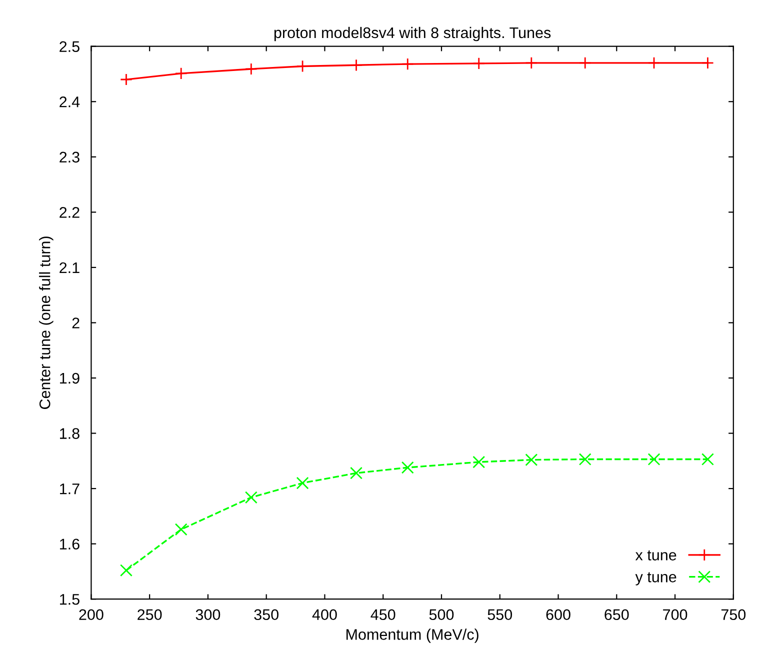 This screenshot has height=662, width=760. What do you see at coordinates (70, 157) in the screenshot?
I see `y-tick-label: 2.3` at bounding box center [70, 157].